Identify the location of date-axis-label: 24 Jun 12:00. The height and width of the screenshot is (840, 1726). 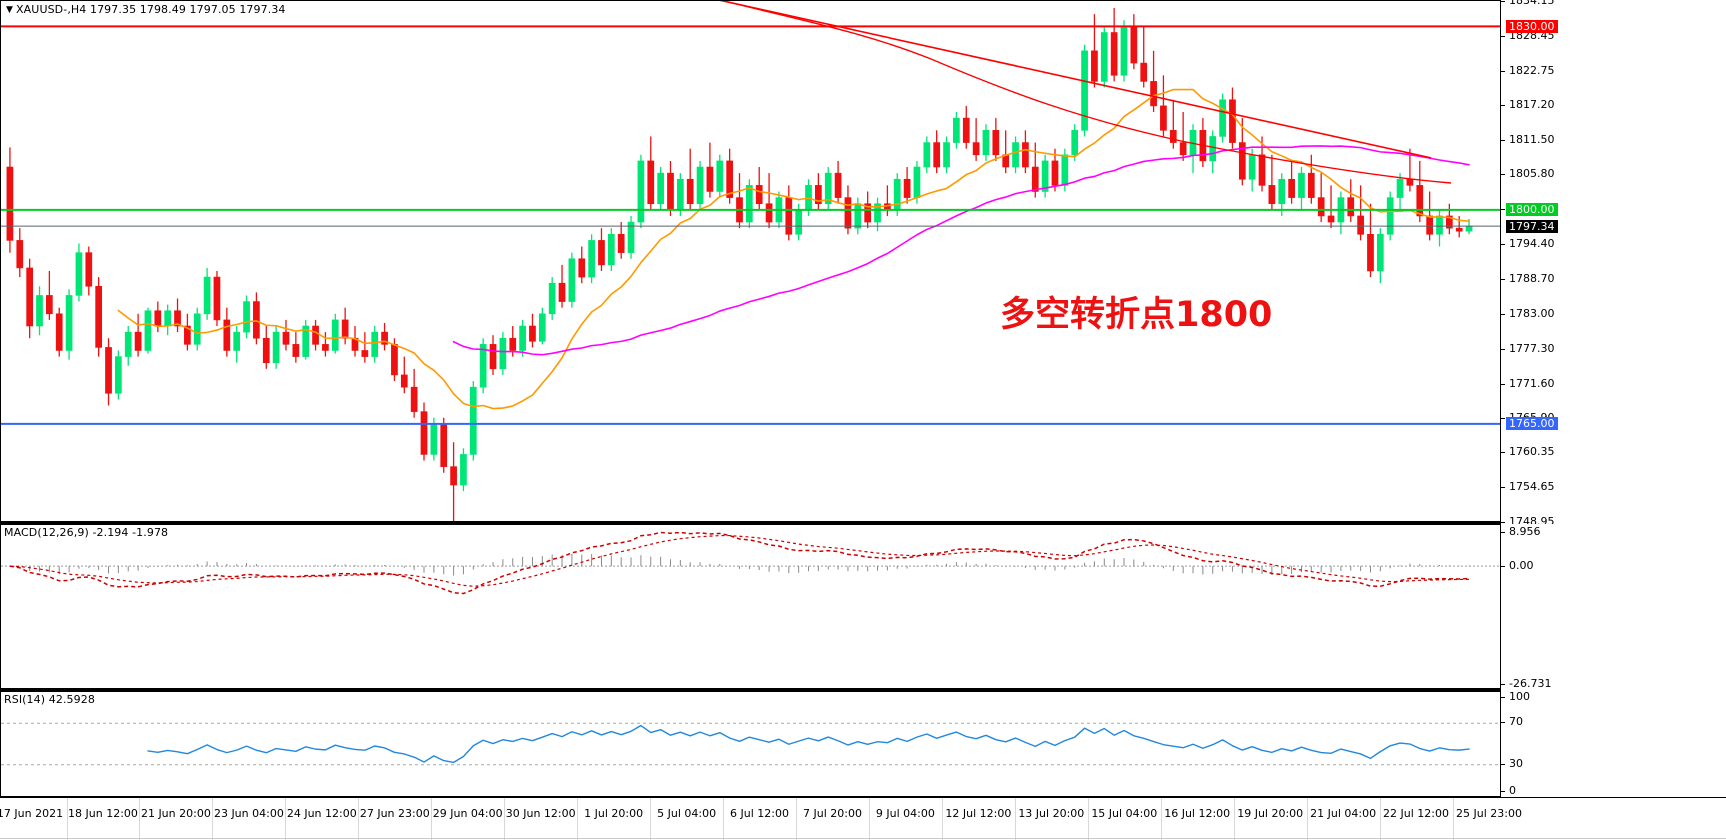
(321, 813).